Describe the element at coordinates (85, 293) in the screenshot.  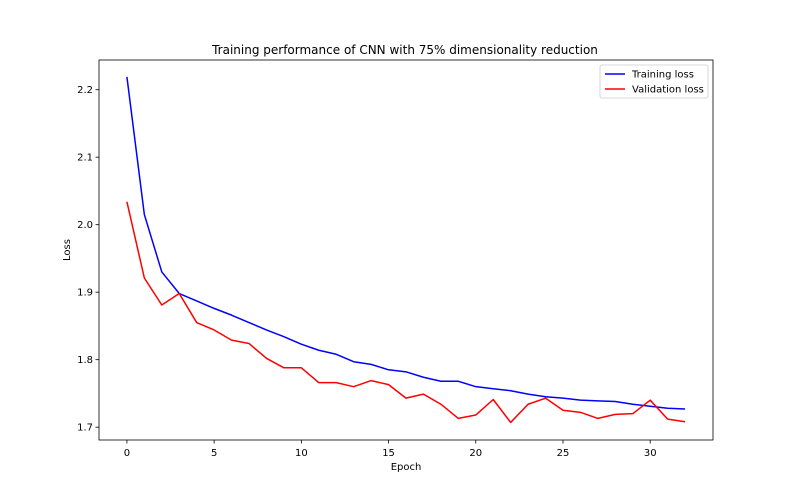
I see `y-tick-label: 1.9` at that location.